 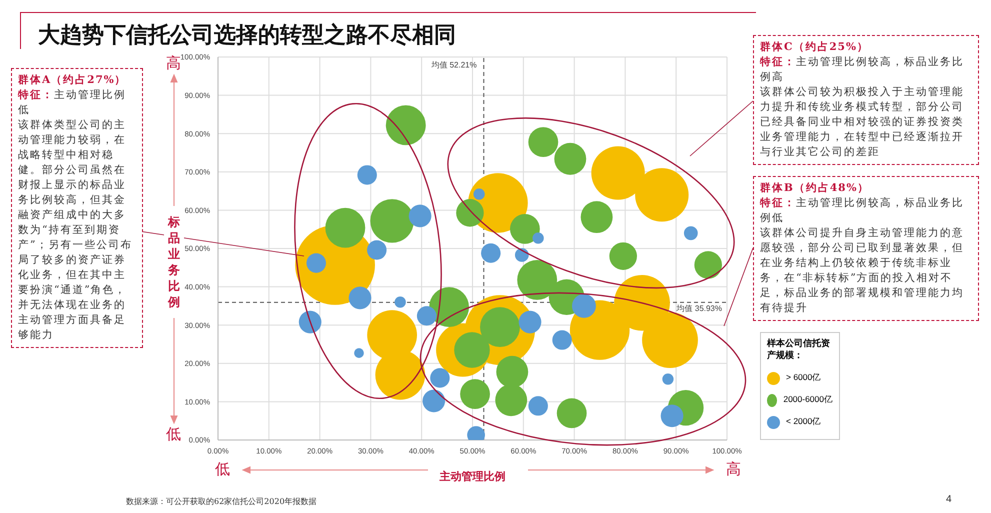 I want to click on y-axis-title: 标品业务比例, so click(x=174, y=262).